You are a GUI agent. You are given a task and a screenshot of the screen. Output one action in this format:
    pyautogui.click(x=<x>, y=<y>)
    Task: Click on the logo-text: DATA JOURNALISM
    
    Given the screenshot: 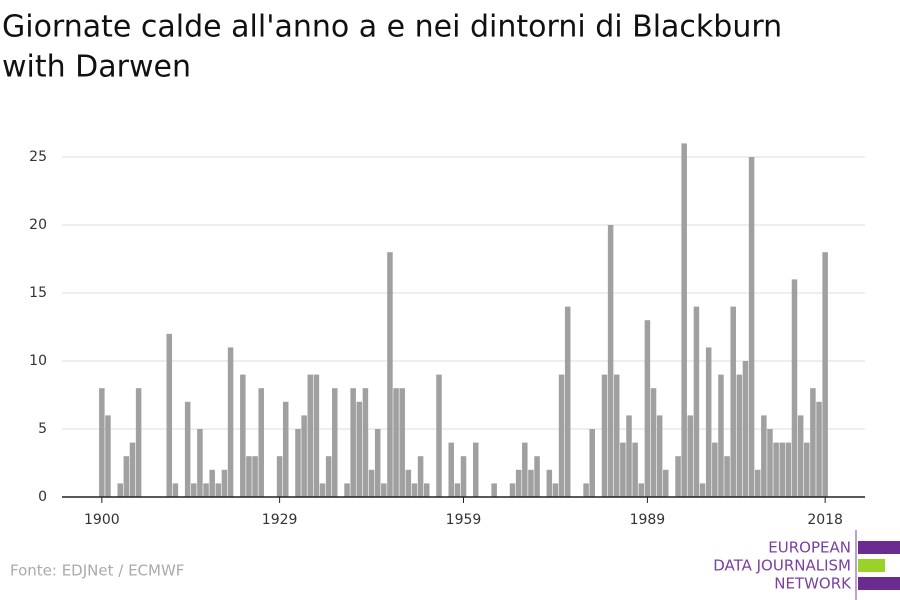 What is the action you would take?
    pyautogui.click(x=782, y=566)
    